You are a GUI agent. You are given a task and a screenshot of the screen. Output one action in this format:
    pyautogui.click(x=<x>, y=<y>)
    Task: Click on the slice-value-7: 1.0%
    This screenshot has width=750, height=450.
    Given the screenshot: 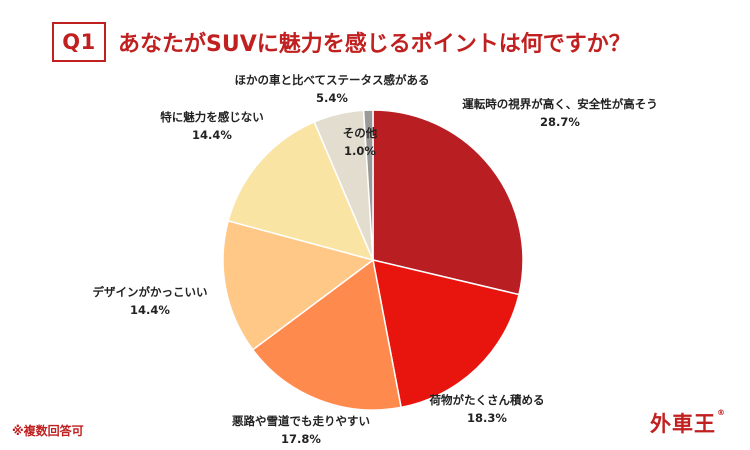 What is the action you would take?
    pyautogui.click(x=360, y=151)
    